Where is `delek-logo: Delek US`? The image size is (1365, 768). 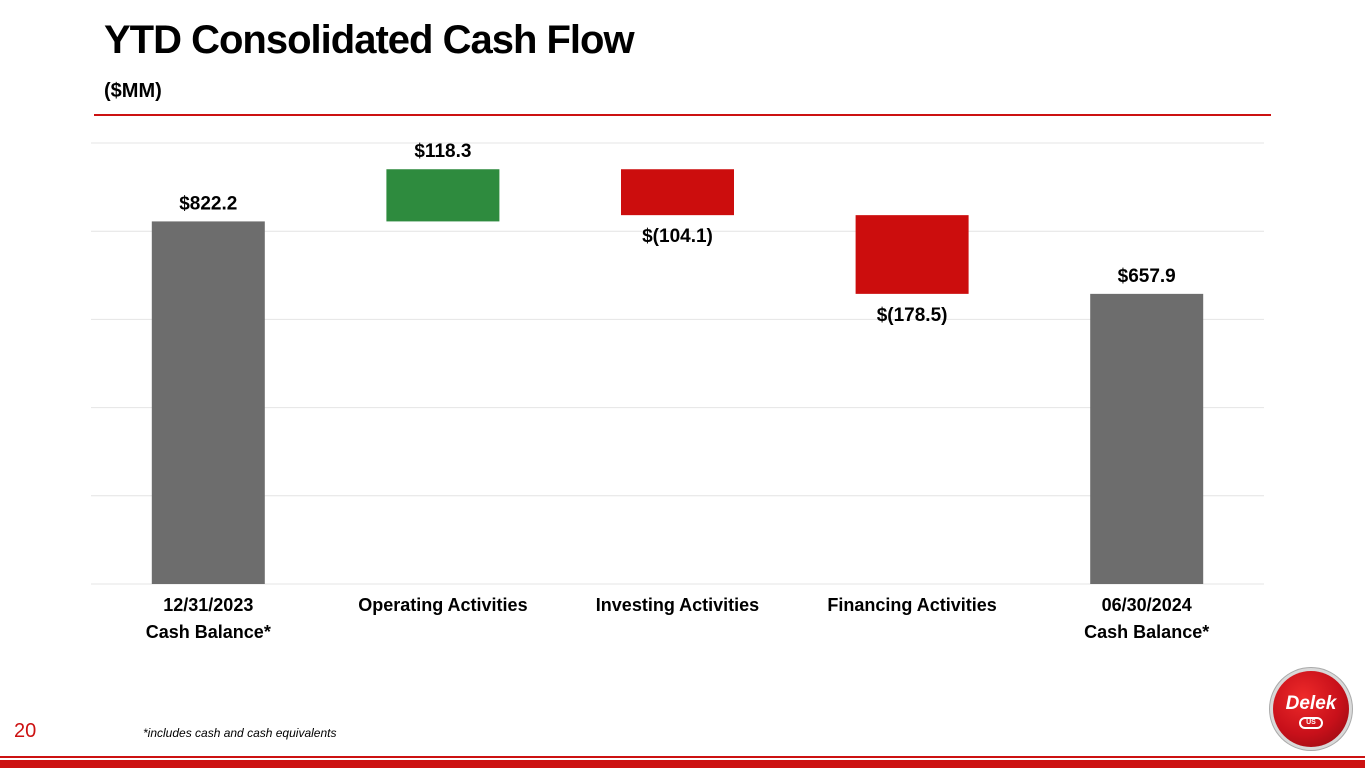
delek-logo: Delek US is located at coordinates (1311, 709).